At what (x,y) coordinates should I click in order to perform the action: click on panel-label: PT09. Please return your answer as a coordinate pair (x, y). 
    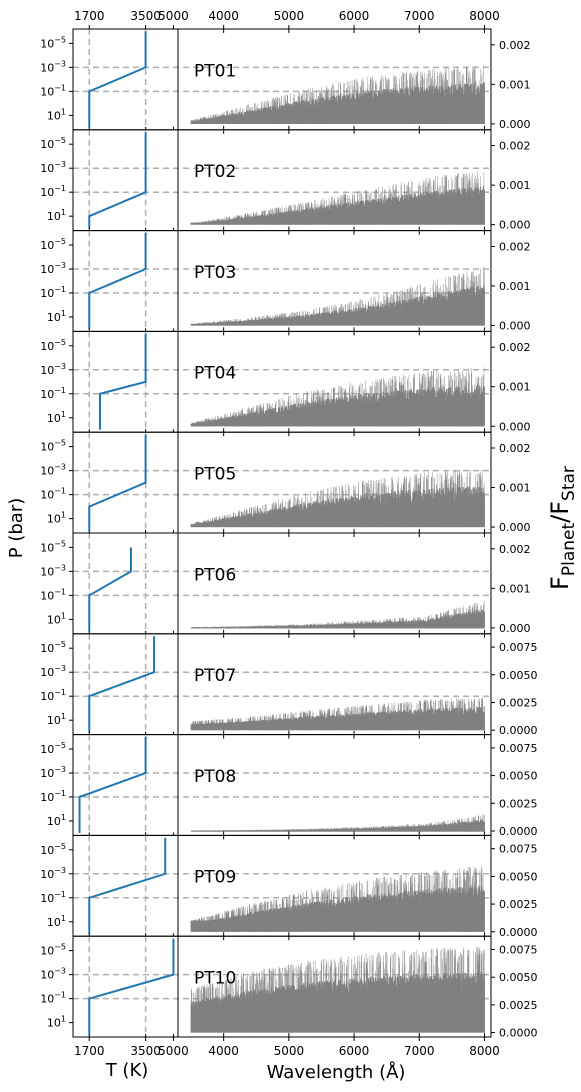
    Looking at the image, I should click on (215, 878).